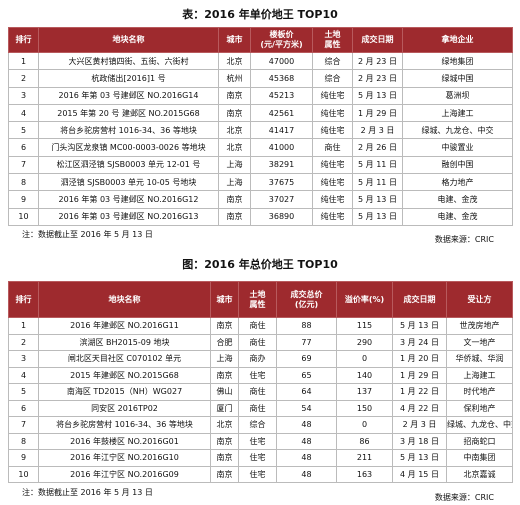  I want to click on cell: 大兴区黄村镇四街、五街、六街村, so click(128, 61).